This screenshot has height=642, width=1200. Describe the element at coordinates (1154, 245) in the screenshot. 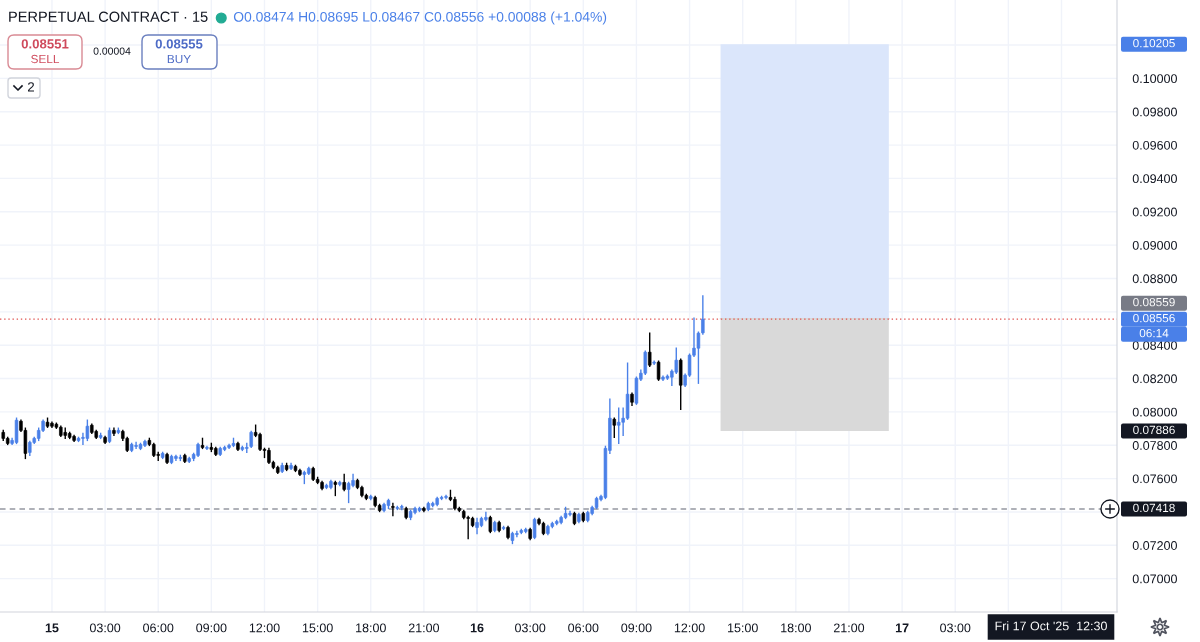

I see `y-tick-label: 0.09000` at that location.